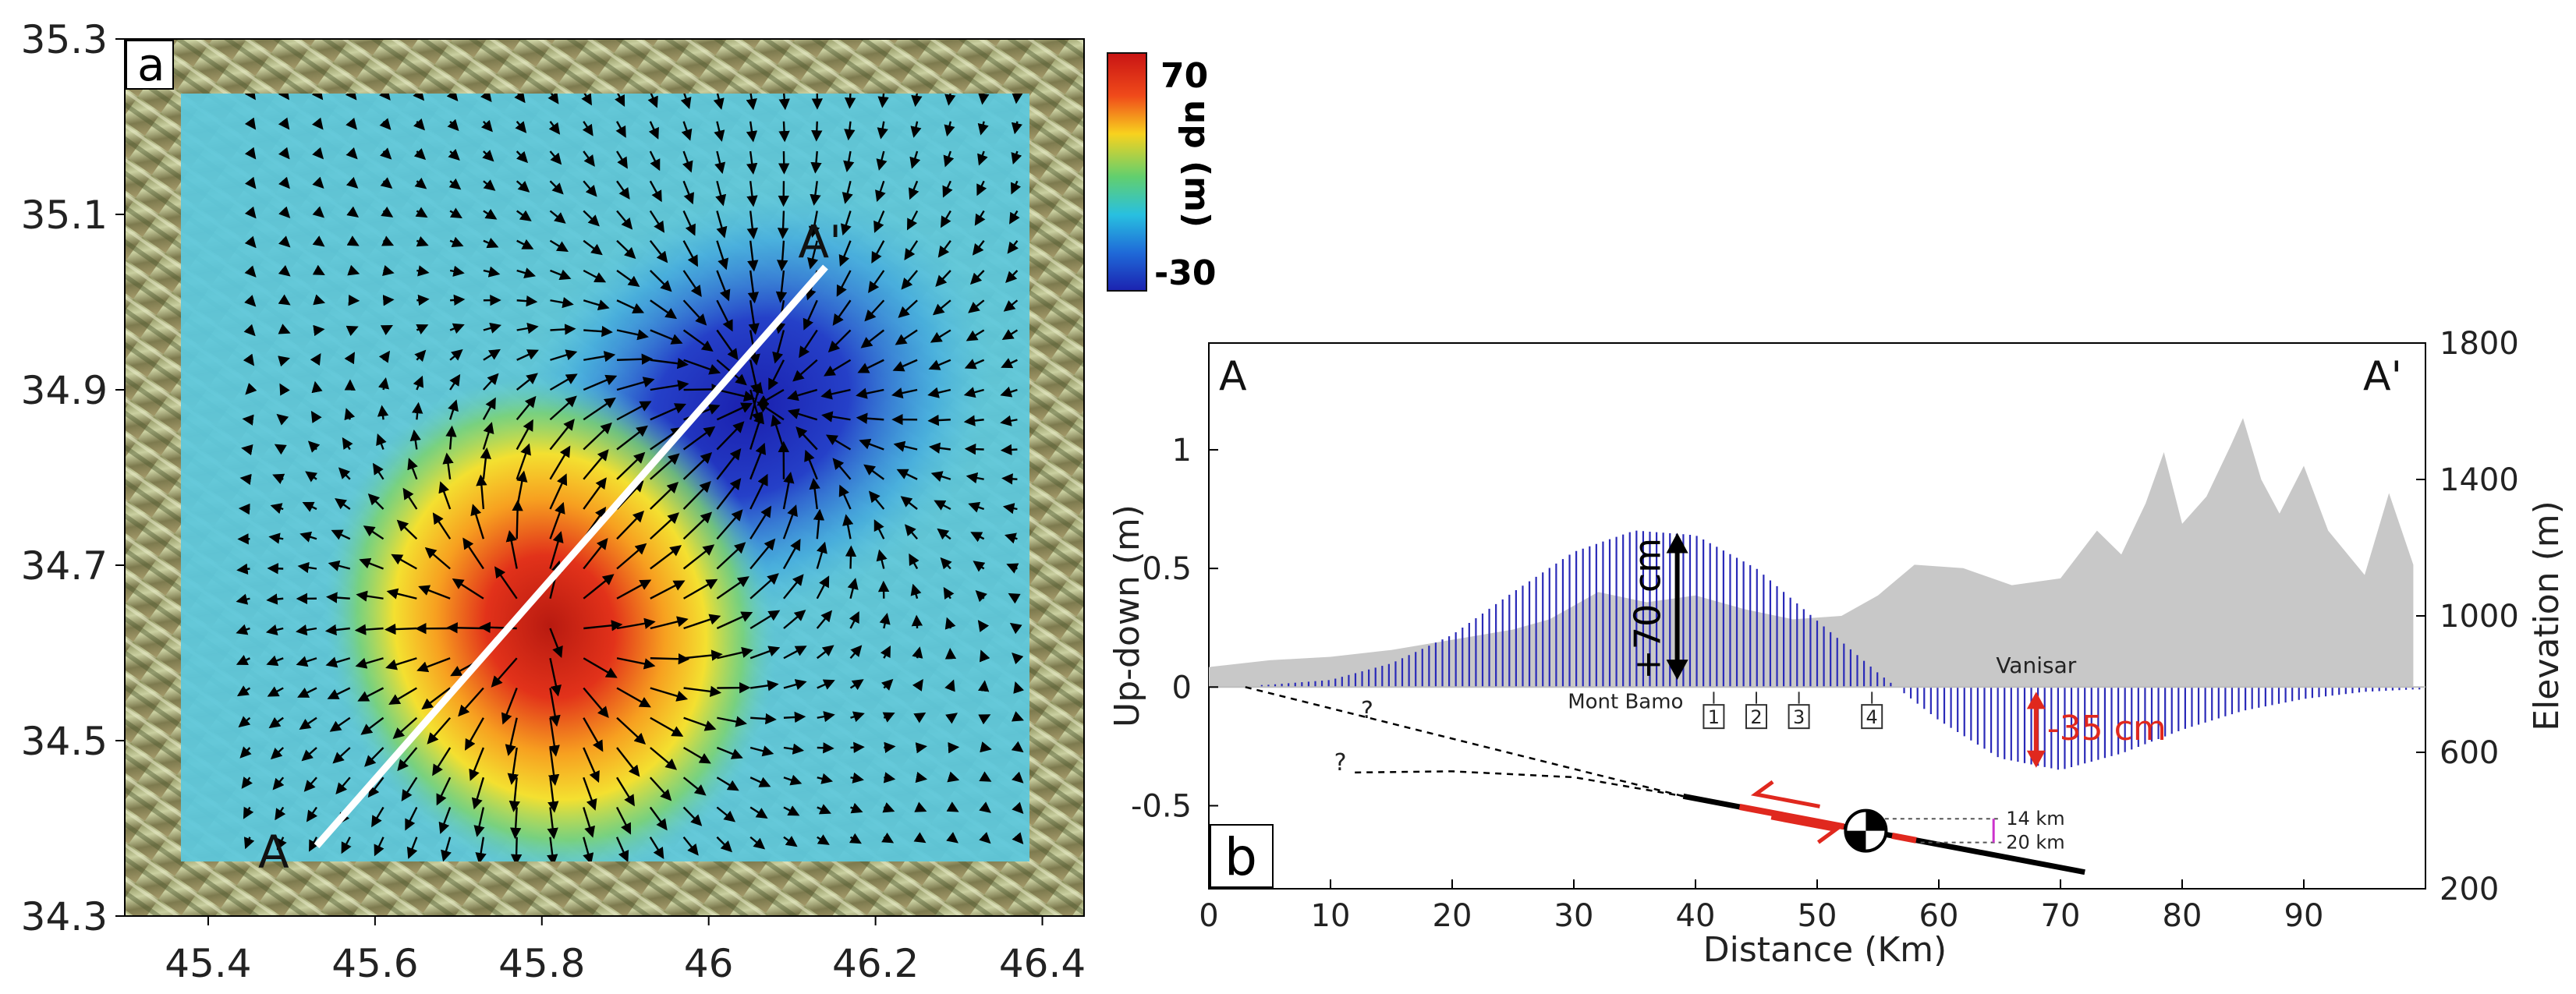 Image resolution: width=2576 pixels, height=994 pixels. What do you see at coordinates (1167, 569) in the screenshot?
I see `y-tick-label: 0.5` at bounding box center [1167, 569].